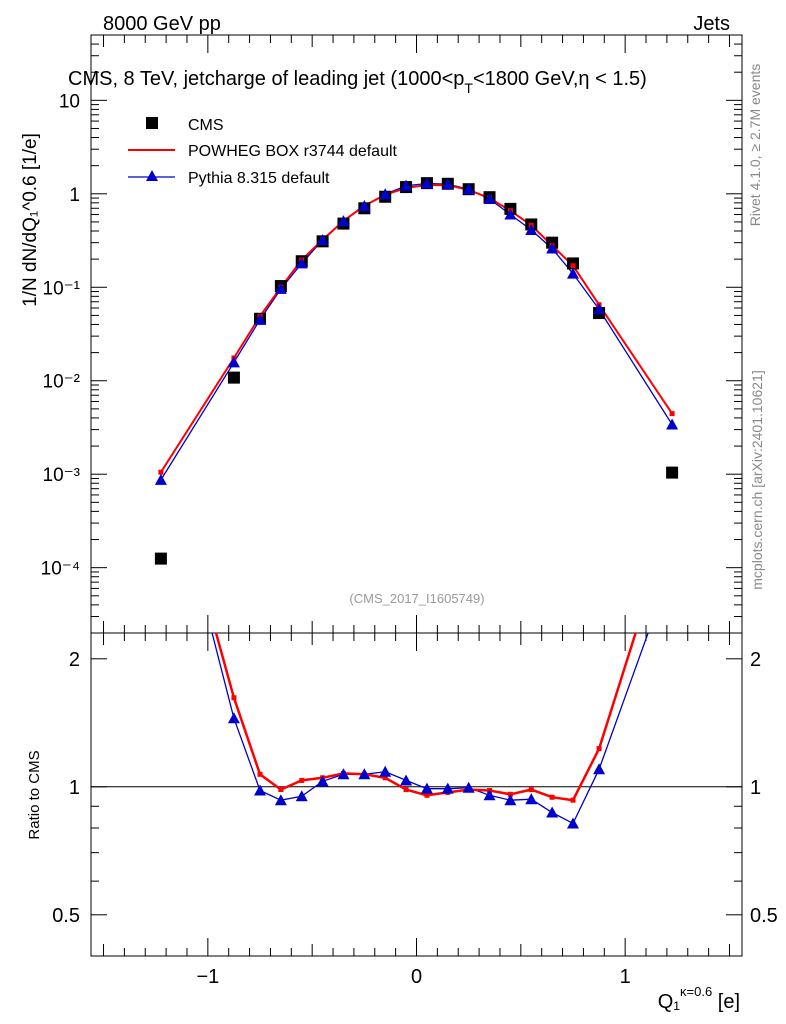  Describe the element at coordinates (699, 998) in the screenshot. I see `x-axis-label: Q₁κ=0.6 [e]` at that location.